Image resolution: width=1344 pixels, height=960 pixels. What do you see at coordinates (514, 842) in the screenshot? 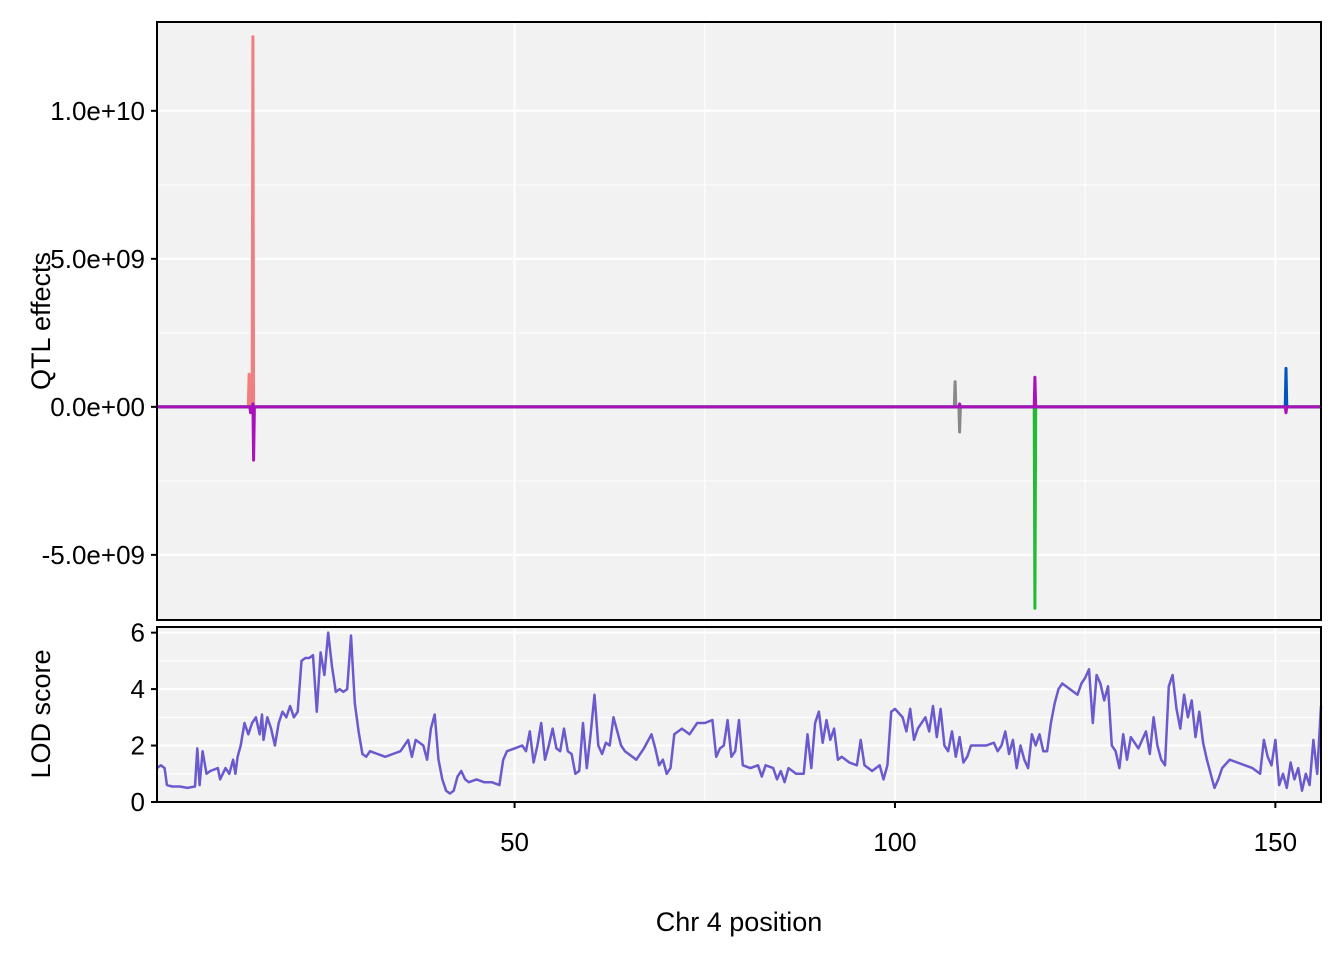
I see `x-tick-label: 50` at bounding box center [514, 842].